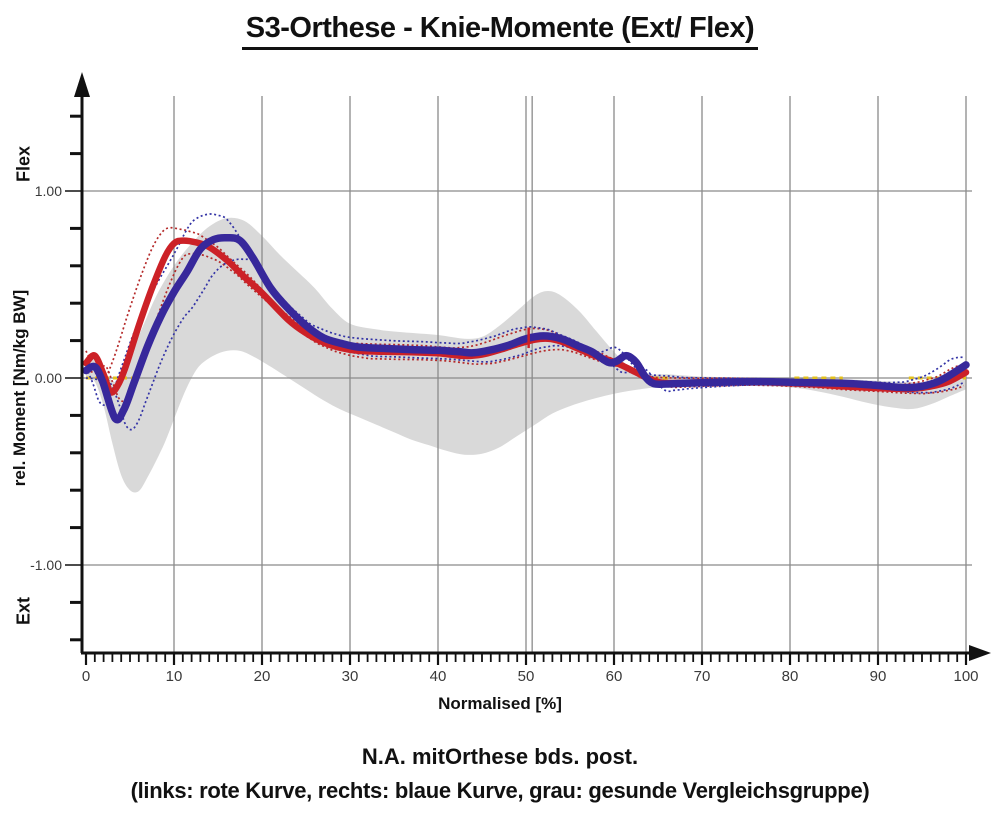 This screenshot has width=1000, height=820. What do you see at coordinates (48, 191) in the screenshot?
I see `y-tick-label: 1.00` at bounding box center [48, 191].